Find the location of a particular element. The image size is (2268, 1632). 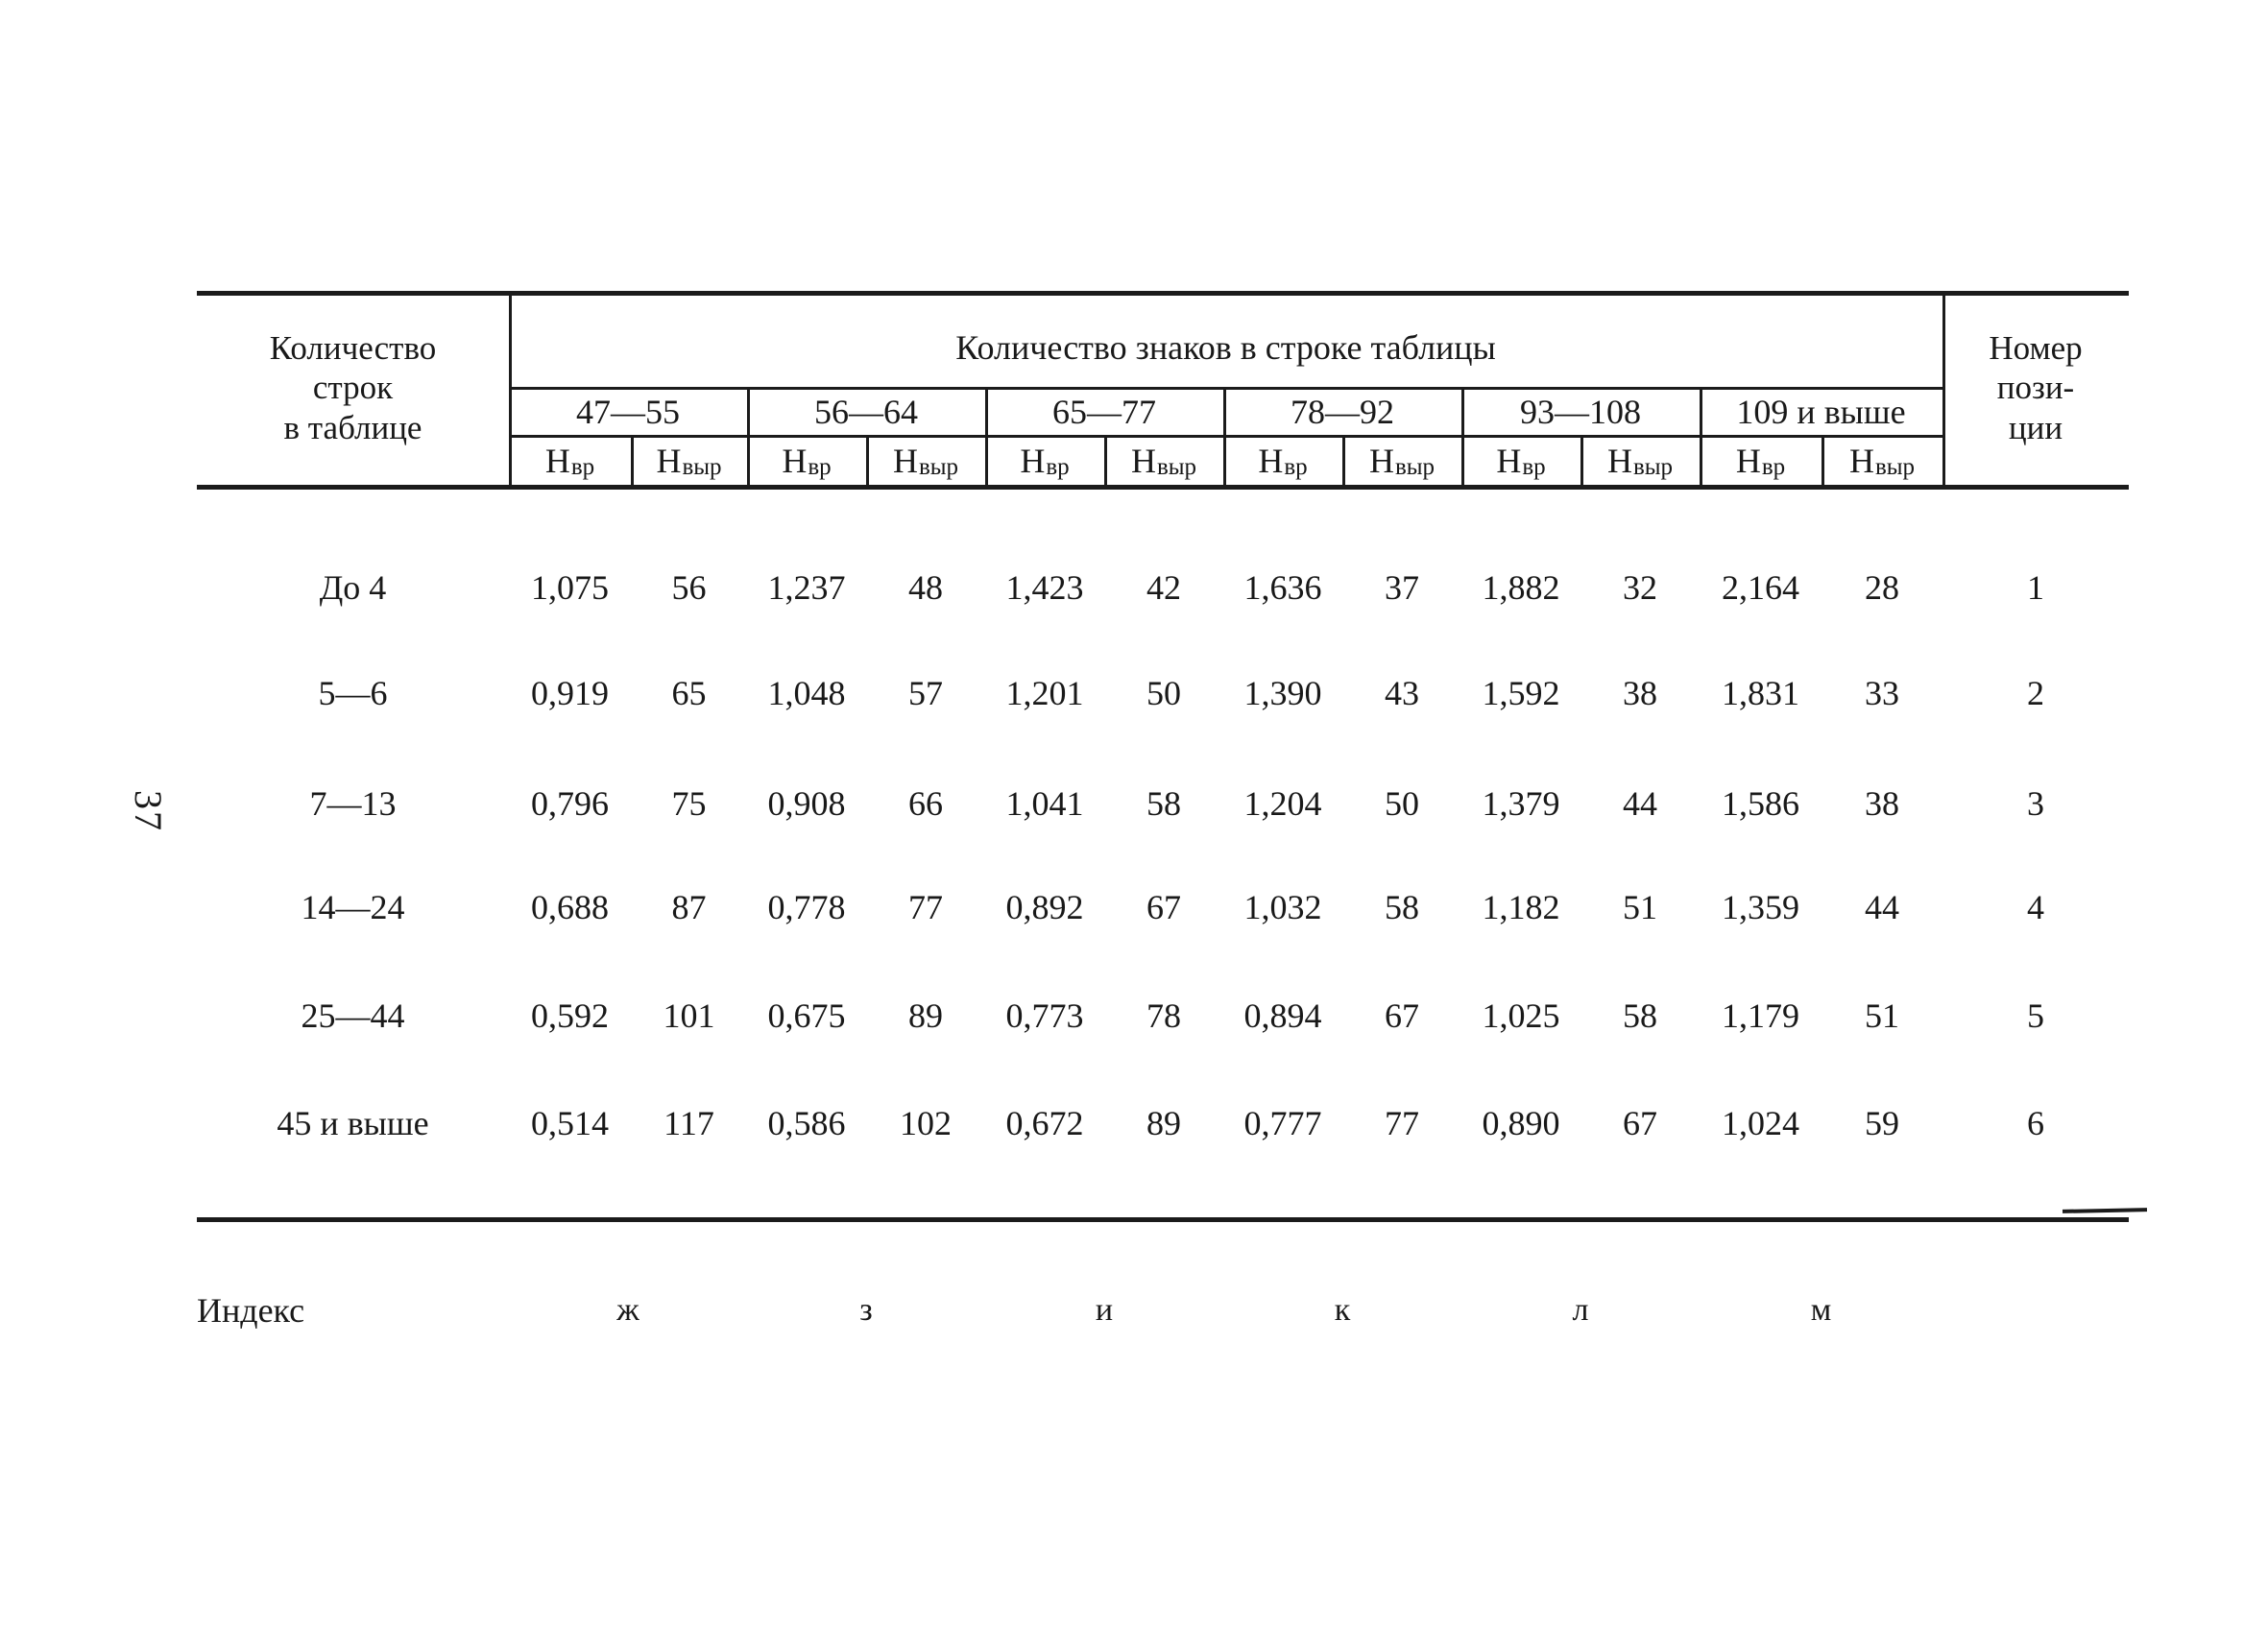

table-cell: 1,201 is located at coordinates (1044, 693).